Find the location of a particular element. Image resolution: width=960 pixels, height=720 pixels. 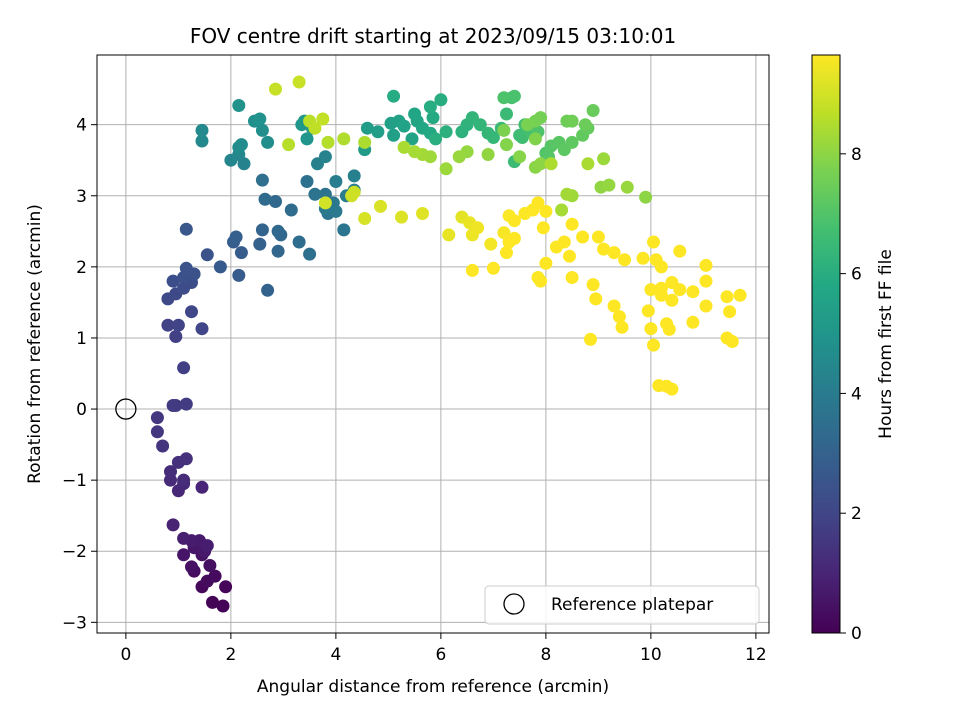

x-axis-label: Angular distance from reference (arcmin) is located at coordinates (433, 687).